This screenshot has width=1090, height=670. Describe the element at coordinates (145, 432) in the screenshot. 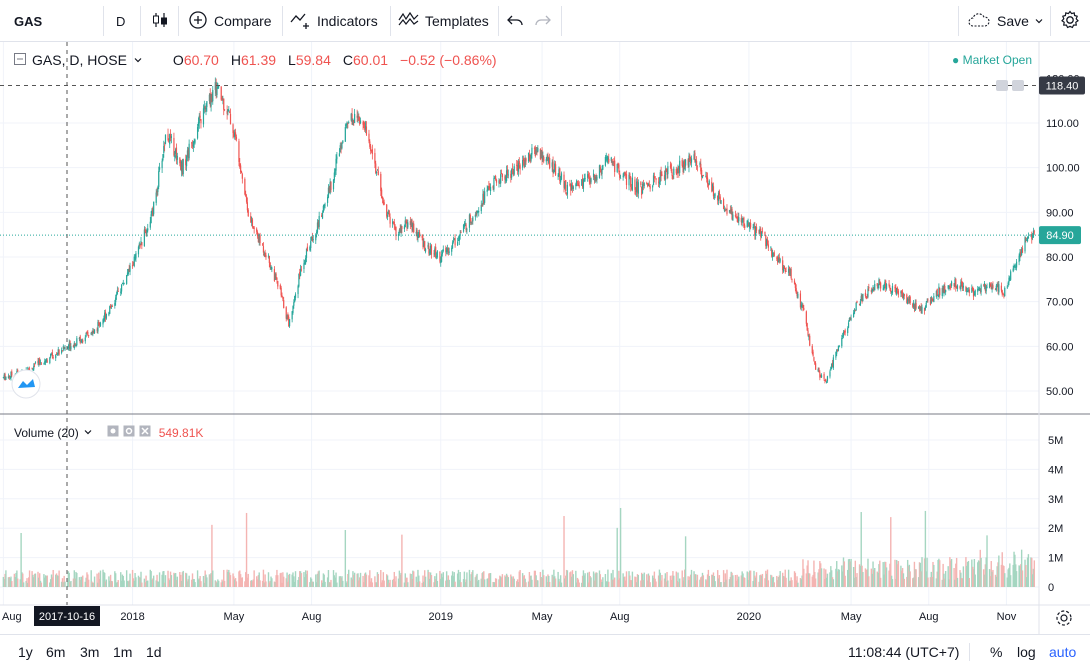

I see `close-icon` at that location.